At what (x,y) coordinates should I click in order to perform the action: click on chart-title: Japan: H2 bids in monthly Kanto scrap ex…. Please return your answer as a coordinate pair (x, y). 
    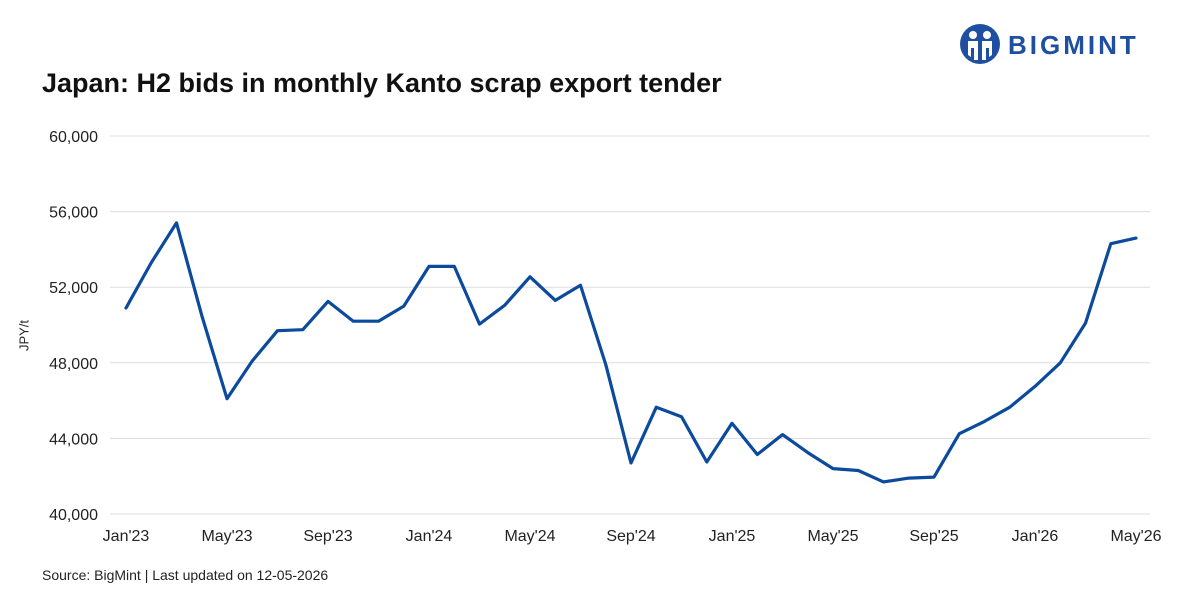
    Looking at the image, I should click on (382, 83).